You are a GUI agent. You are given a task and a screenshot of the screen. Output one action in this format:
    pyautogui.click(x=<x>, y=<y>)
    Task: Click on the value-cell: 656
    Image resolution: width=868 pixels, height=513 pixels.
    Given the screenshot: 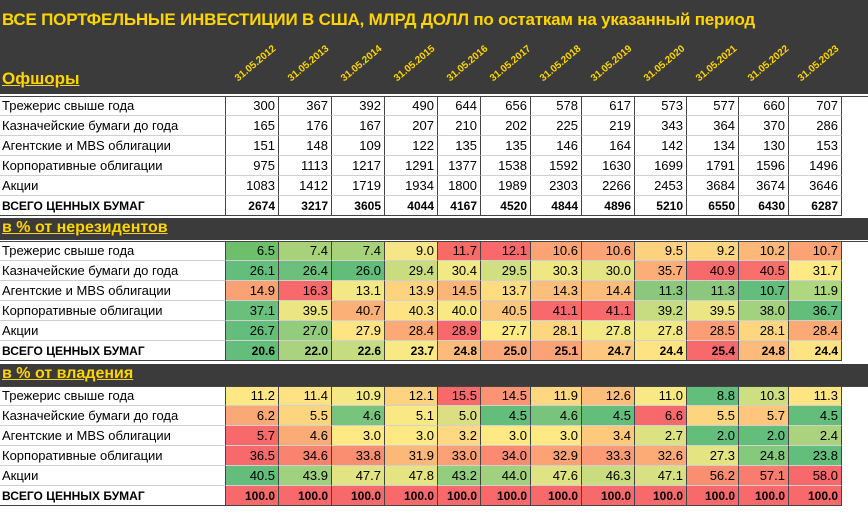 What is the action you would take?
    pyautogui.click(x=506, y=106)
    